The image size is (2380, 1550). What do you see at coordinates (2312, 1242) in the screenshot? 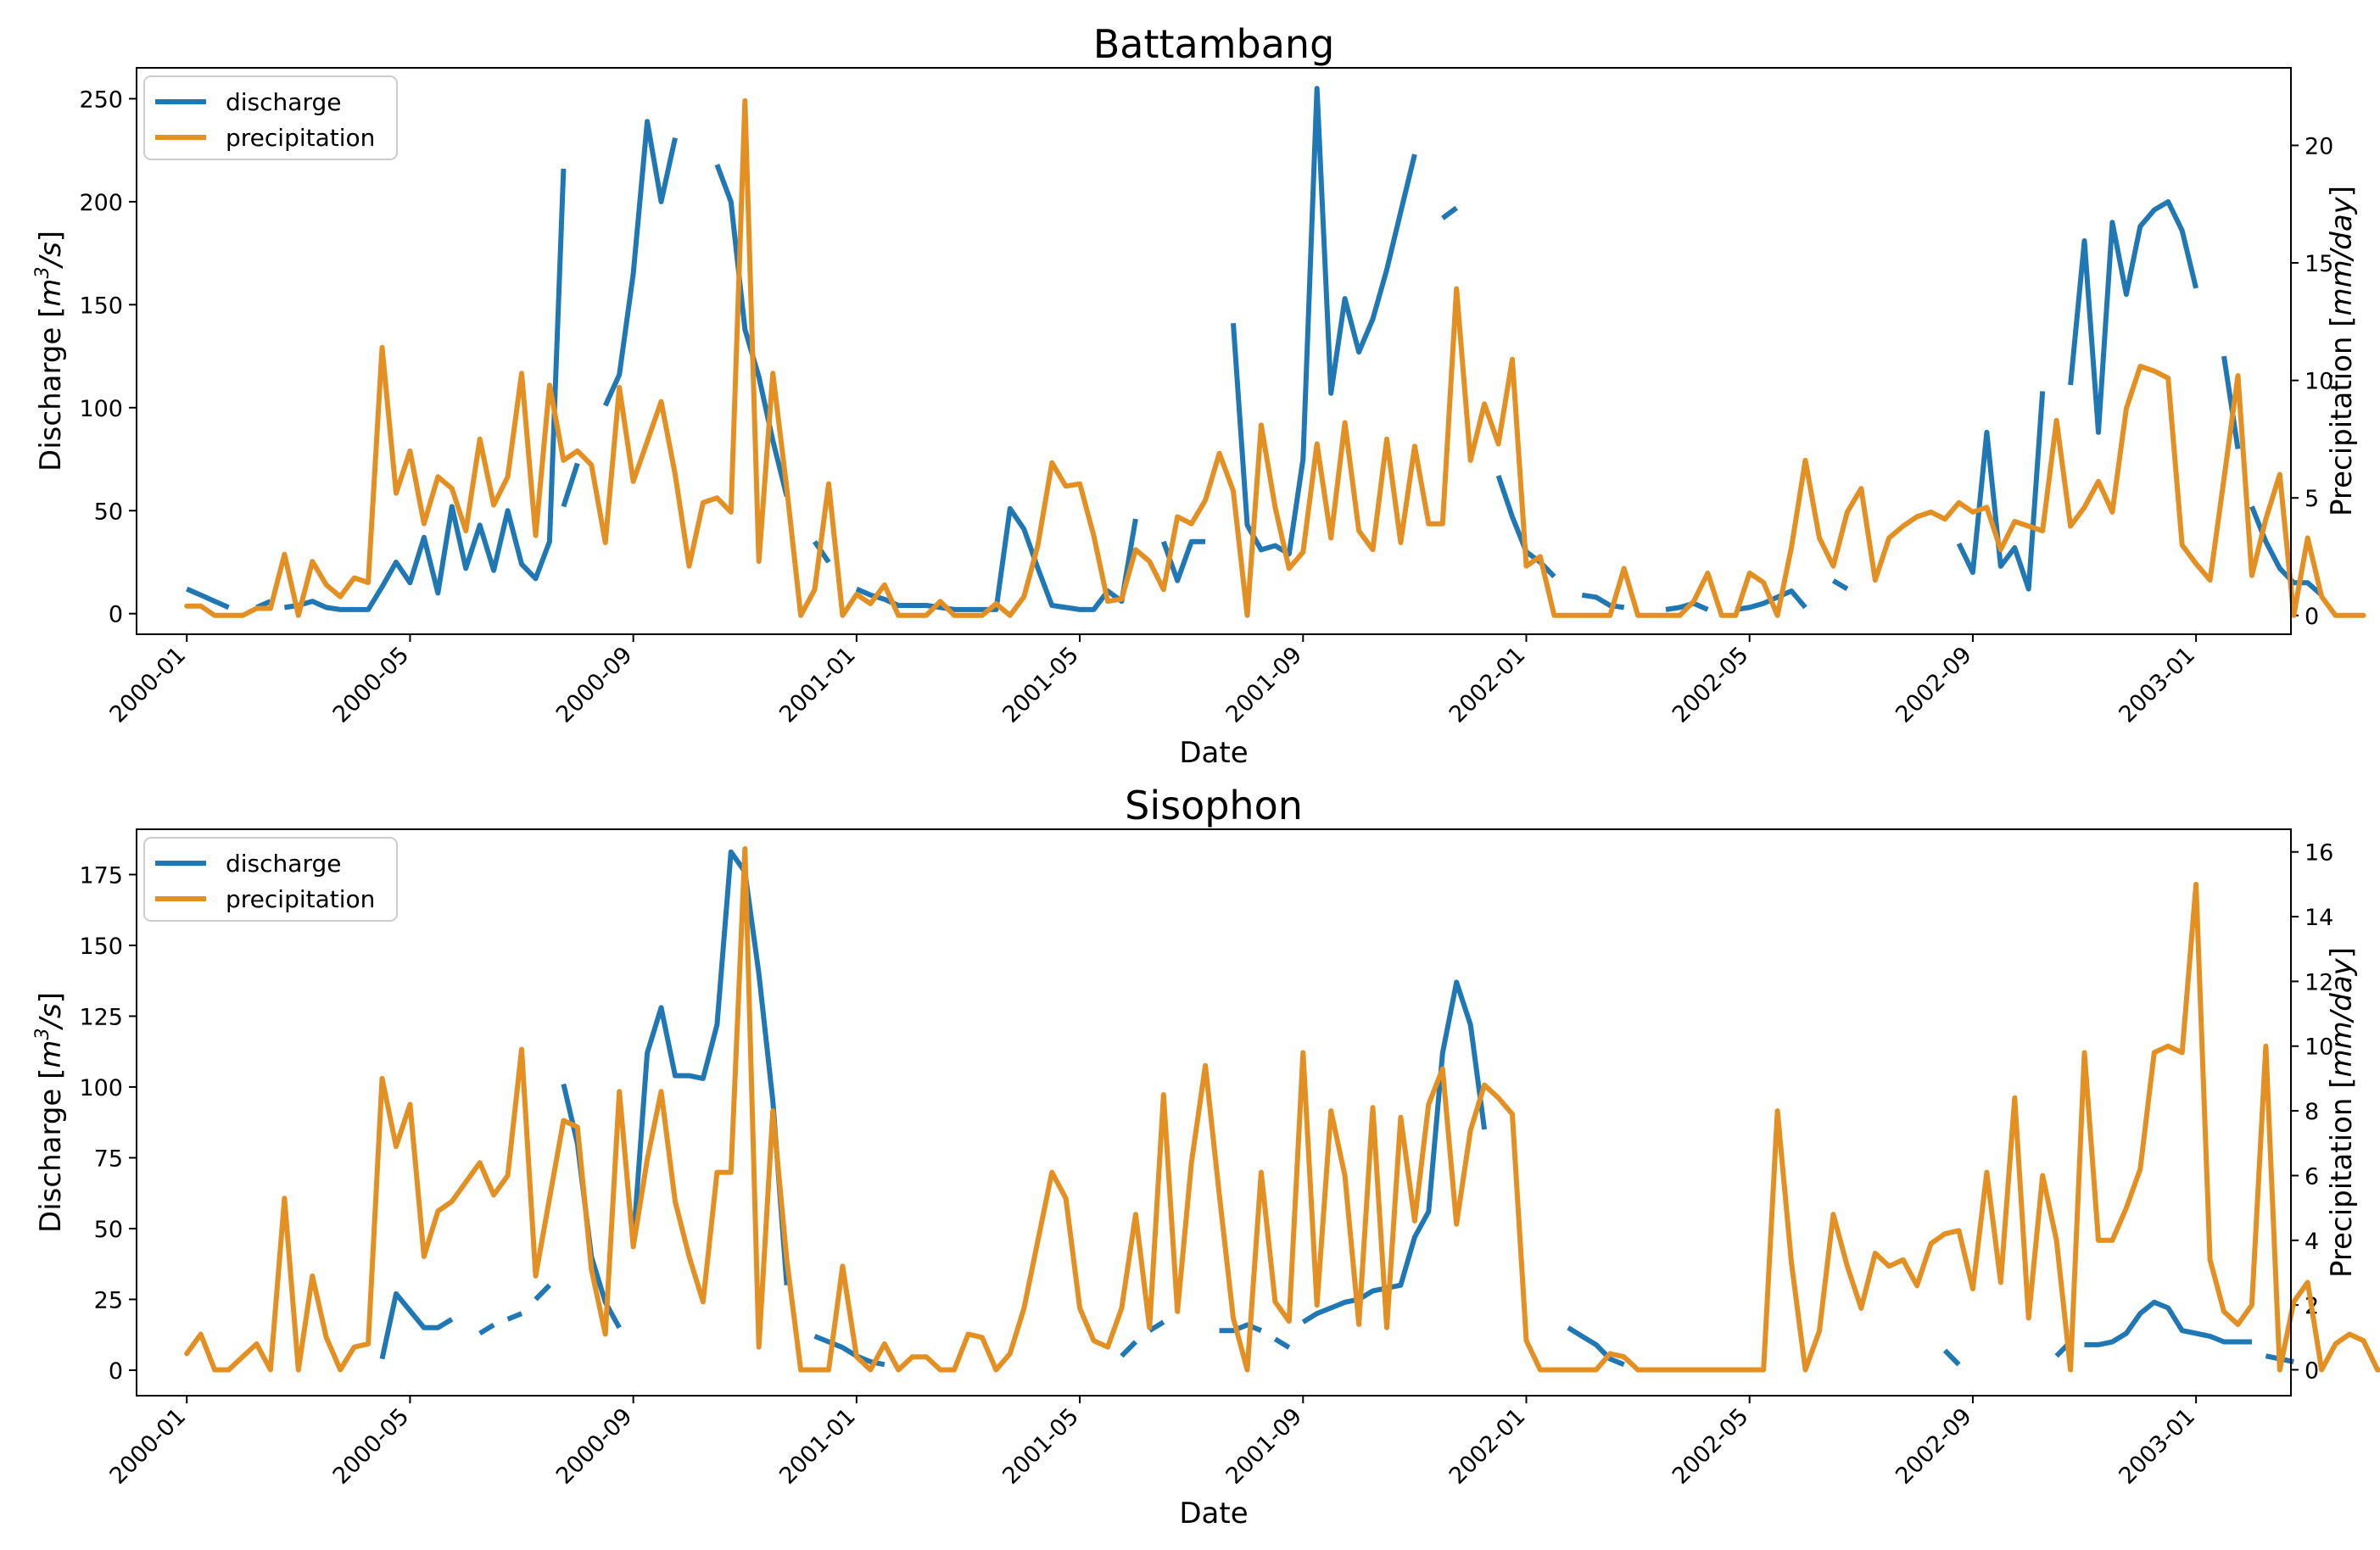
I see `y2-tick-label: 4` at bounding box center [2312, 1242].